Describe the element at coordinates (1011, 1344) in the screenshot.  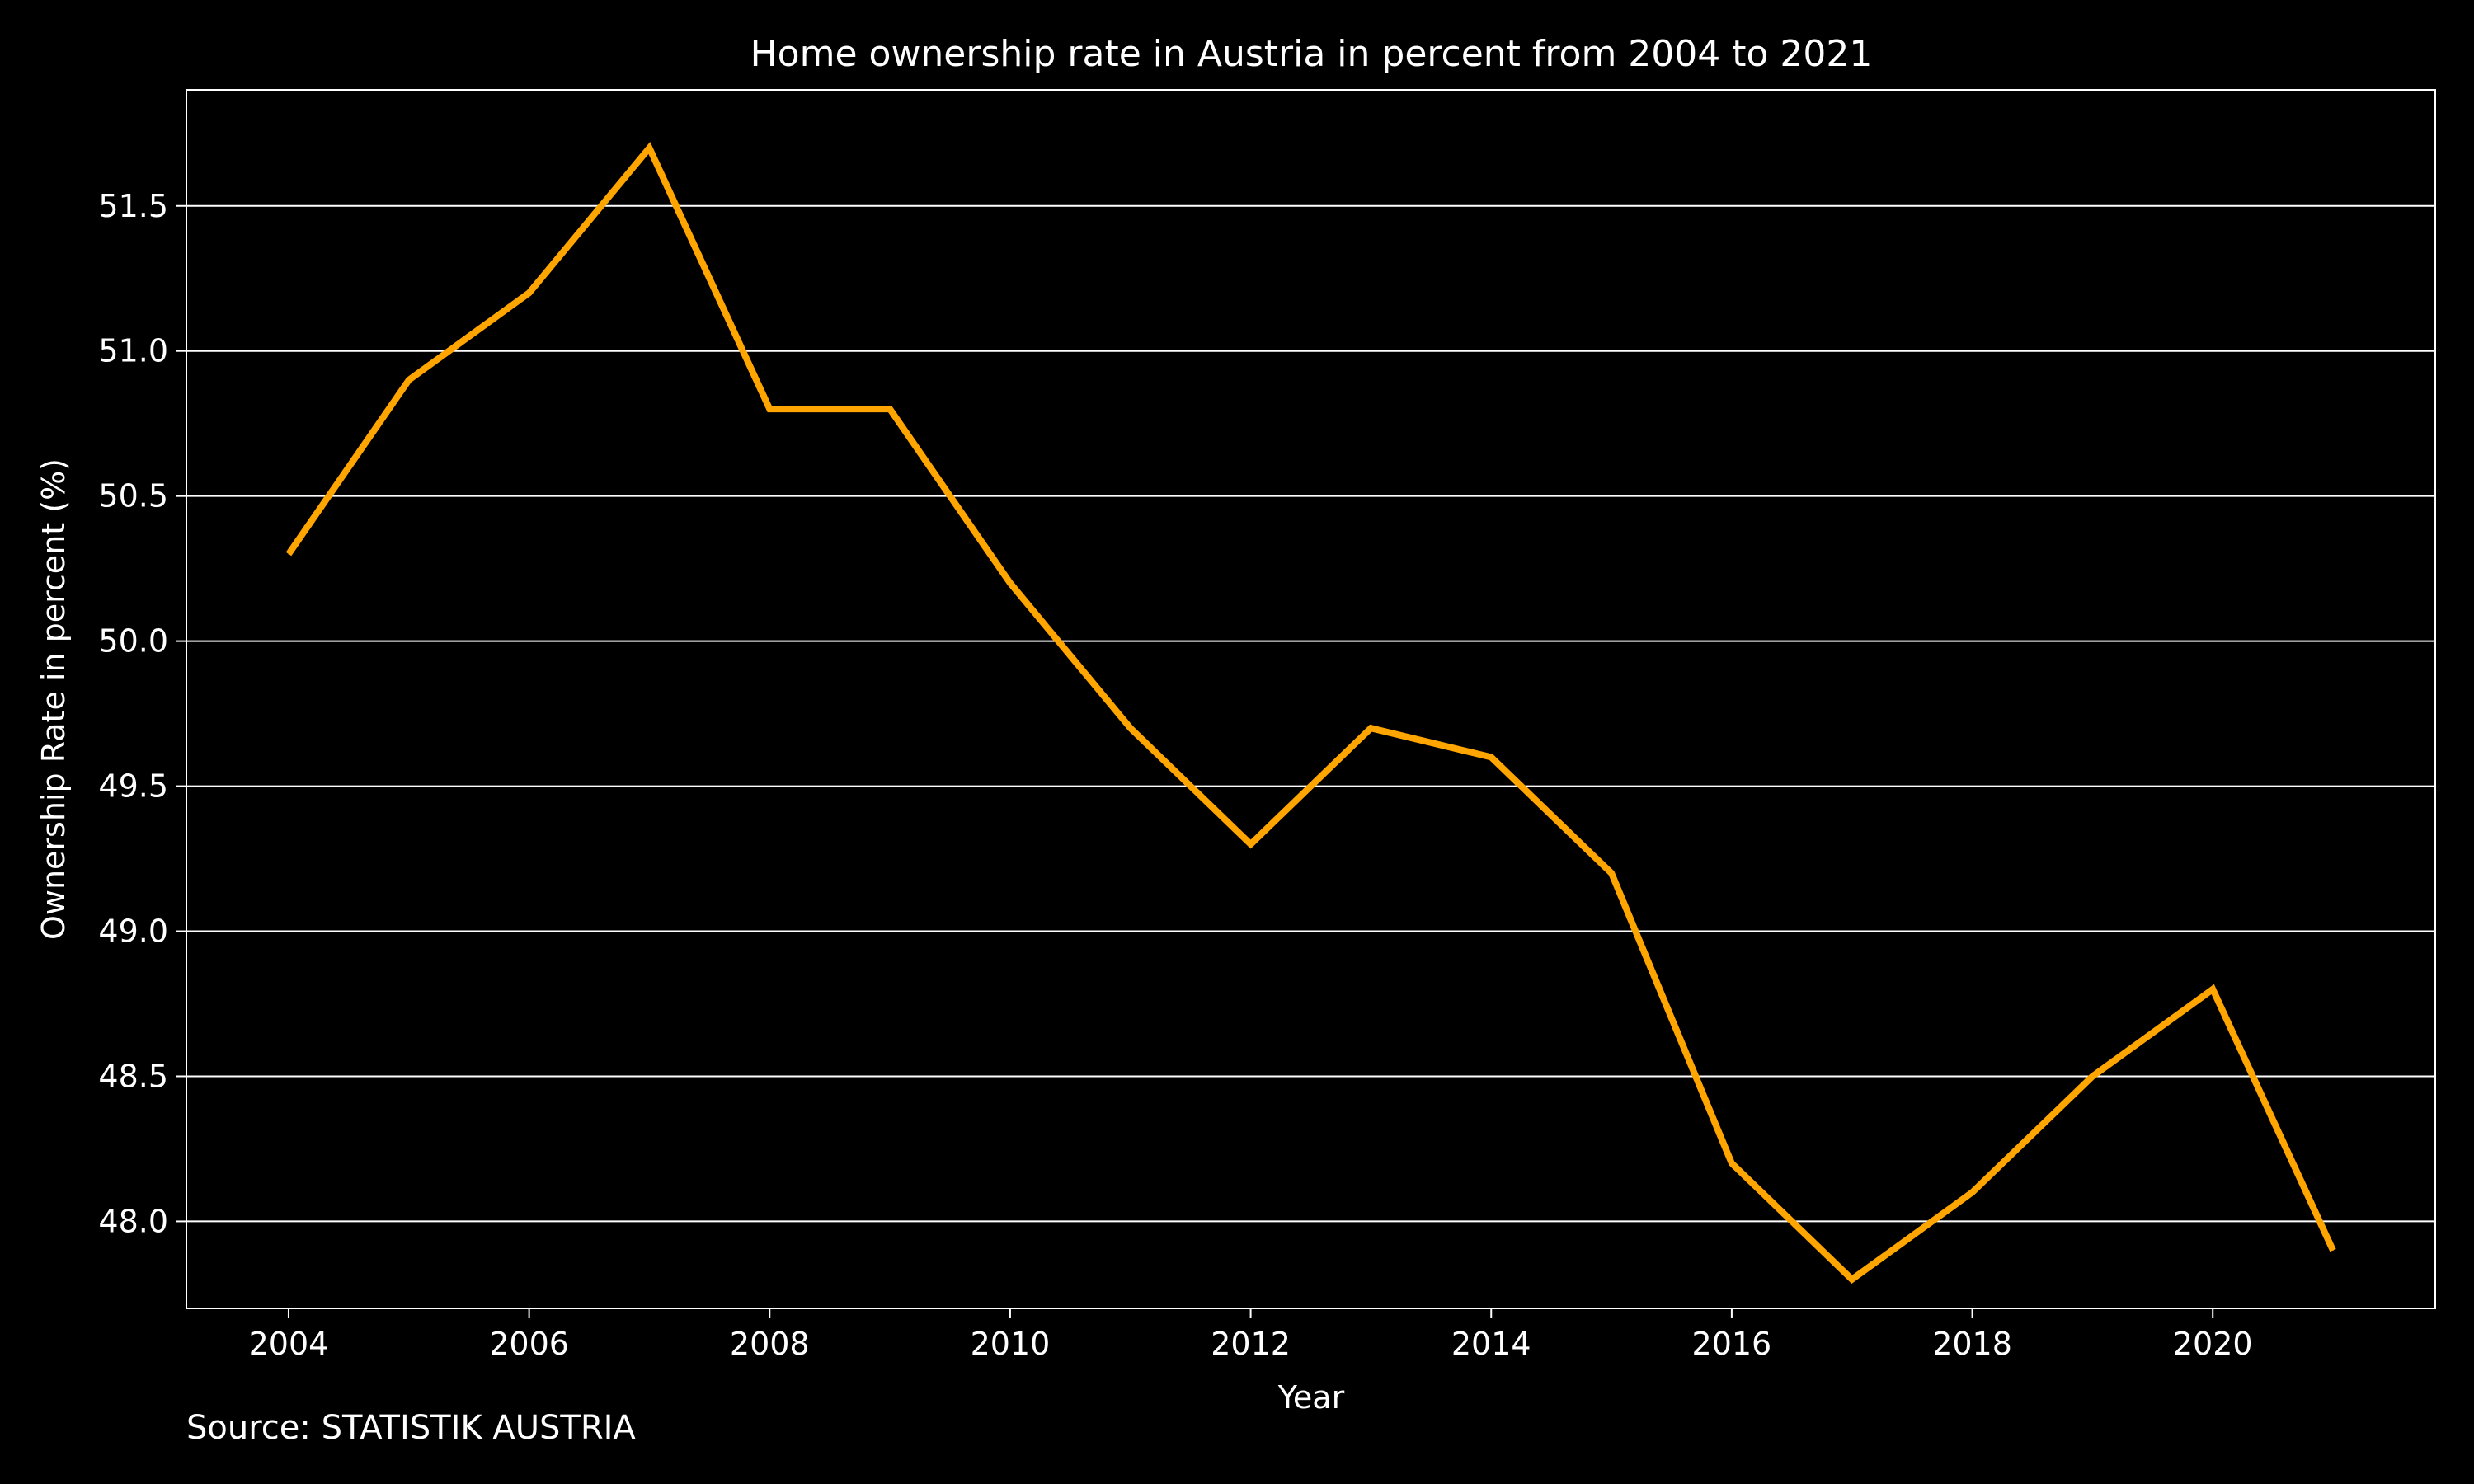
I see `x-tick-label: 2010` at that location.